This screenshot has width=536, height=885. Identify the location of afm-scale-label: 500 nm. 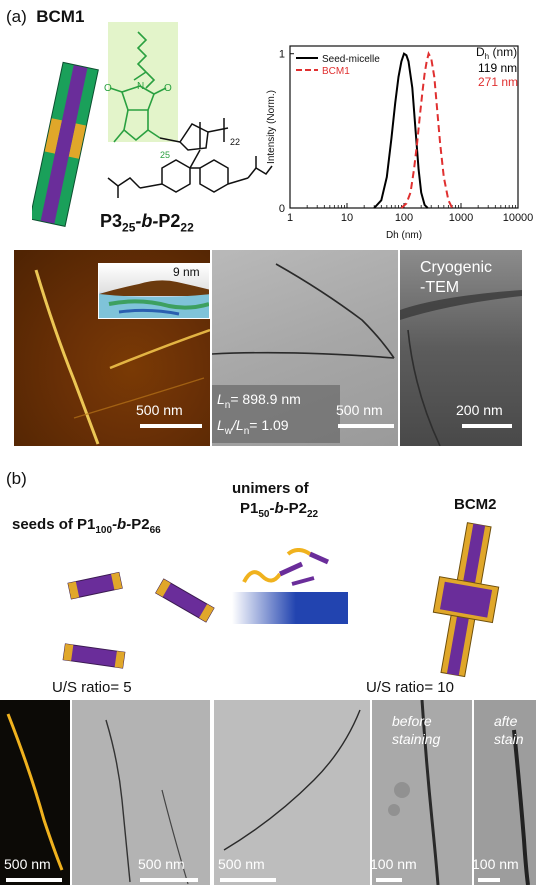
(159, 410).